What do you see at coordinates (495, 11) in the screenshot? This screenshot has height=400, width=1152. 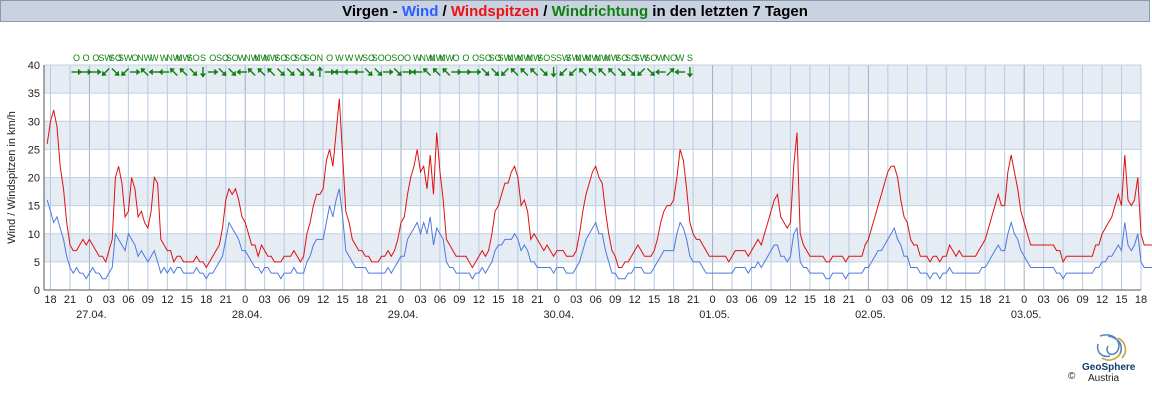 I see `title-gusts: Windspitzen` at bounding box center [495, 11].